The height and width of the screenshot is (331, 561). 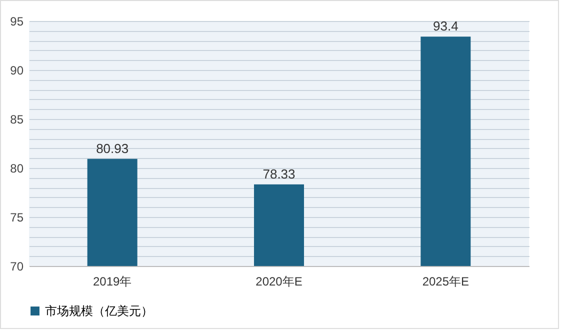 What do you see at coordinates (17, 169) in the screenshot?
I see `y-tick-label: 80` at bounding box center [17, 169].